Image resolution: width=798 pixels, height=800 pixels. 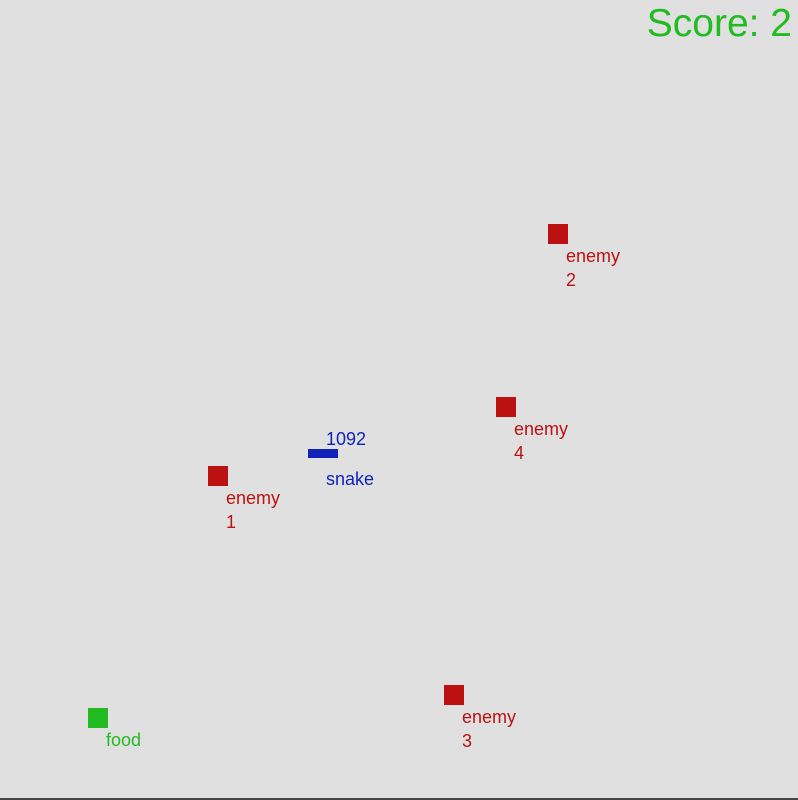 I want to click on enemy-3-label-word: enemy, so click(x=489, y=717).